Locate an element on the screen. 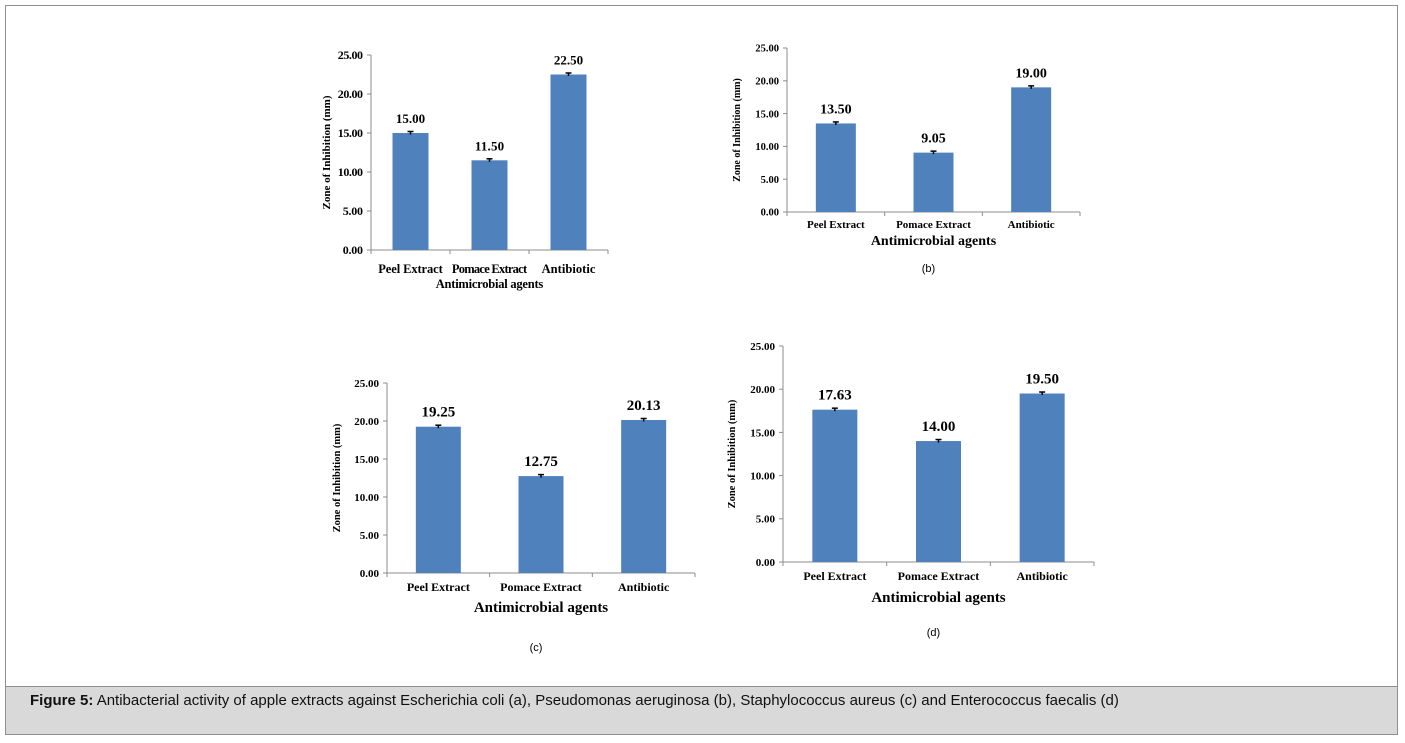 The height and width of the screenshot is (743, 1405). data-label: 19.25 is located at coordinates (438, 413).